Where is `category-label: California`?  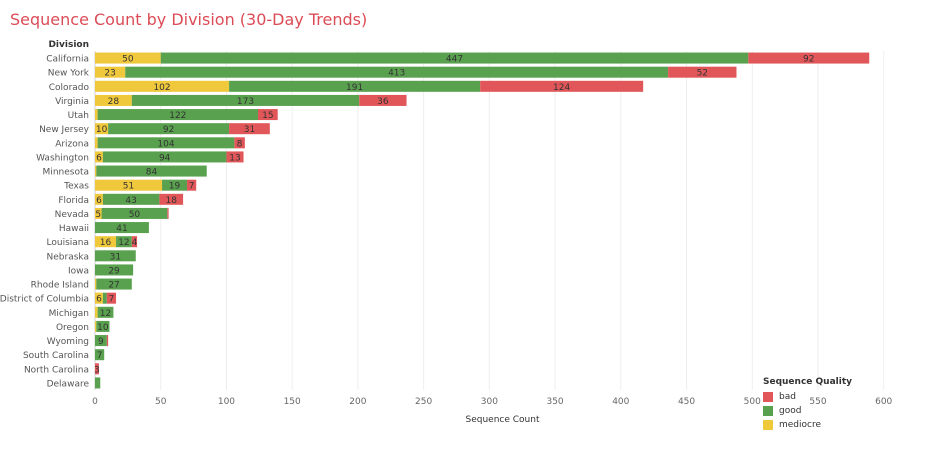
category-label: California is located at coordinates (67, 60).